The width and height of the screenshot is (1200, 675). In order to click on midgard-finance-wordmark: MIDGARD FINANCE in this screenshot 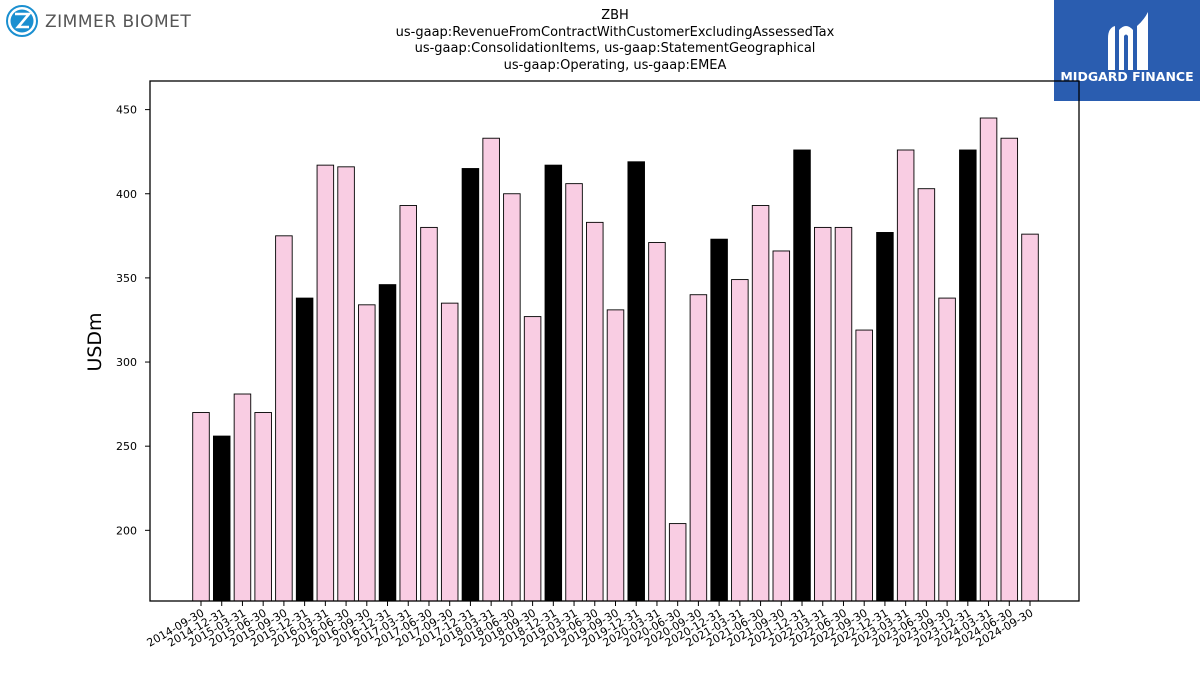, I will do `click(1126, 76)`.